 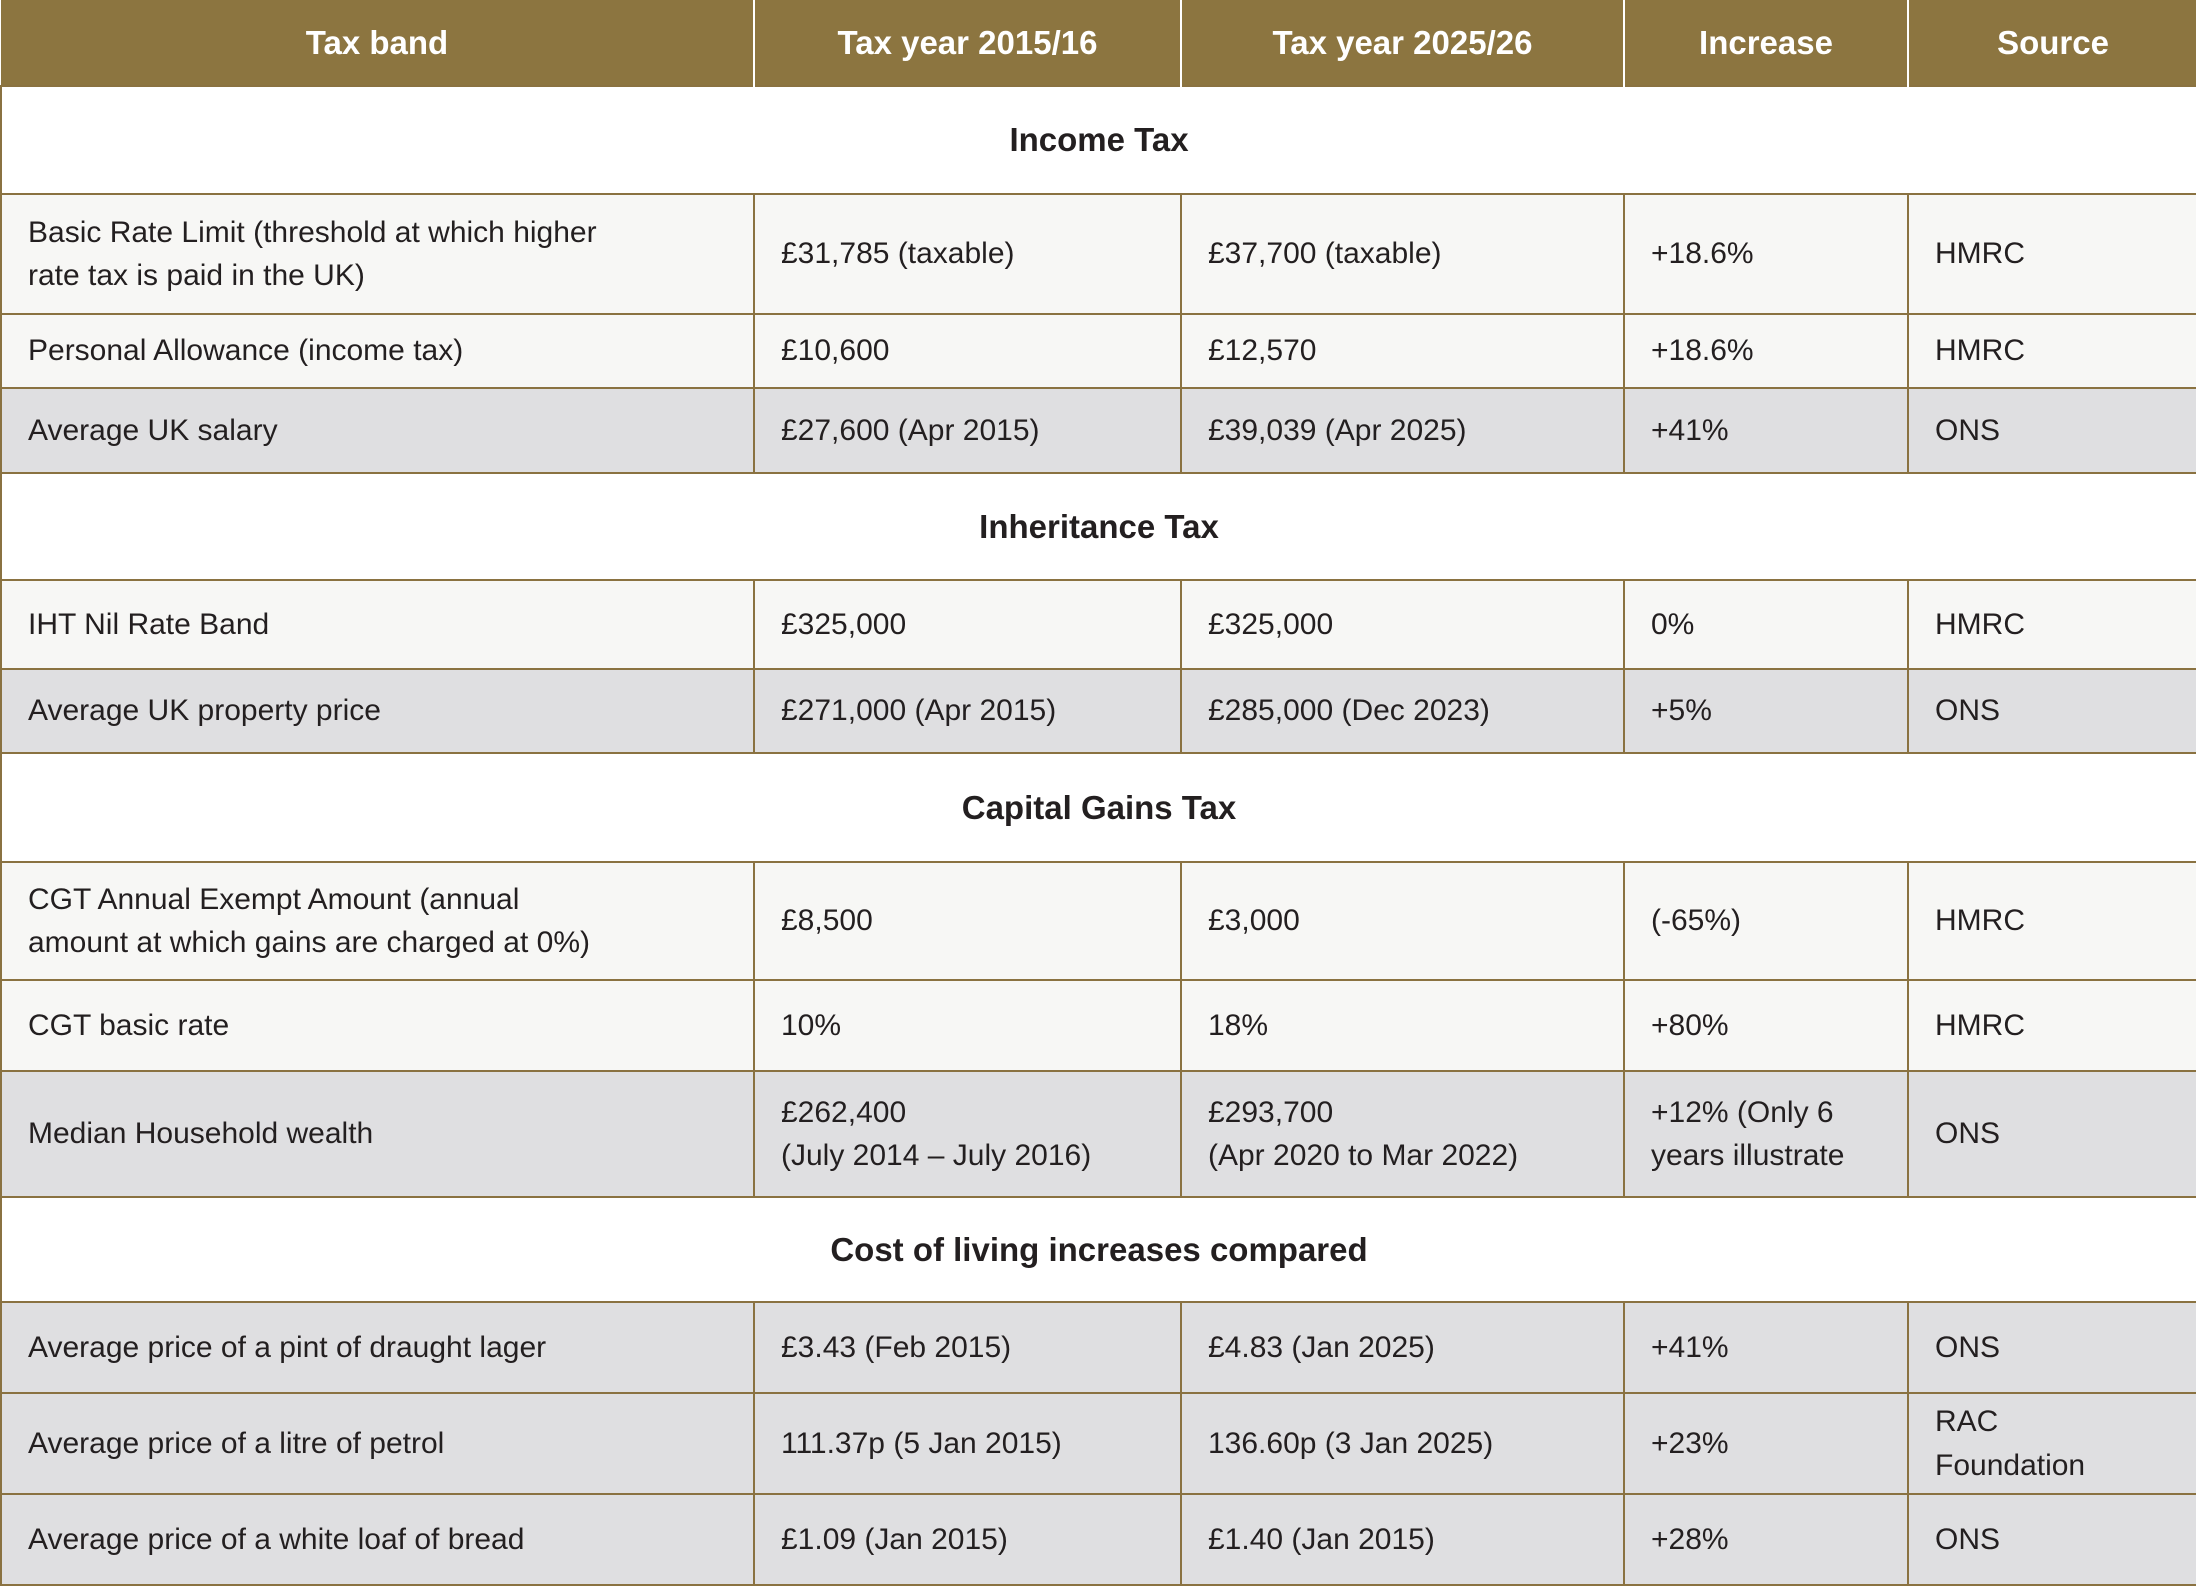 I want to click on section-title-capital-gains-tax: Capital Gains Tax, so click(x=1098, y=807).